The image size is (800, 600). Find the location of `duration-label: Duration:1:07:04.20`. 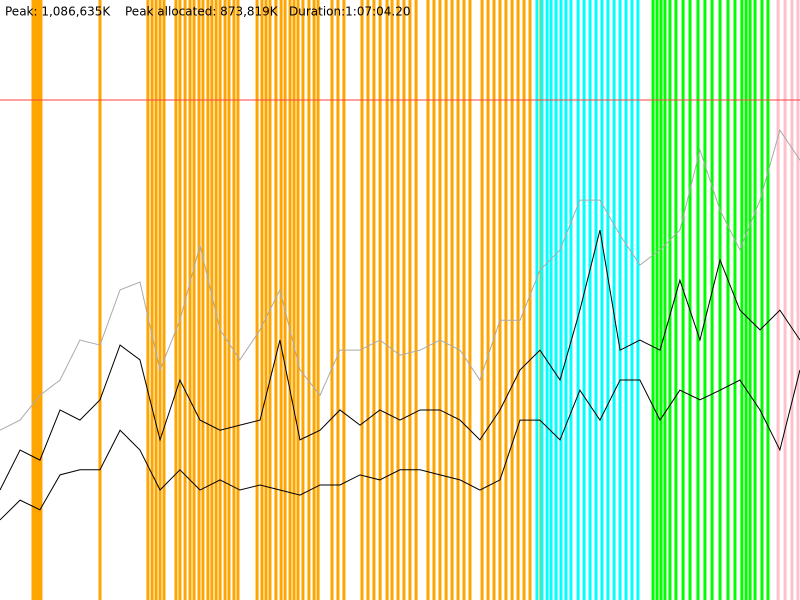

duration-label: Duration:1:07:04.20 is located at coordinates (350, 12).